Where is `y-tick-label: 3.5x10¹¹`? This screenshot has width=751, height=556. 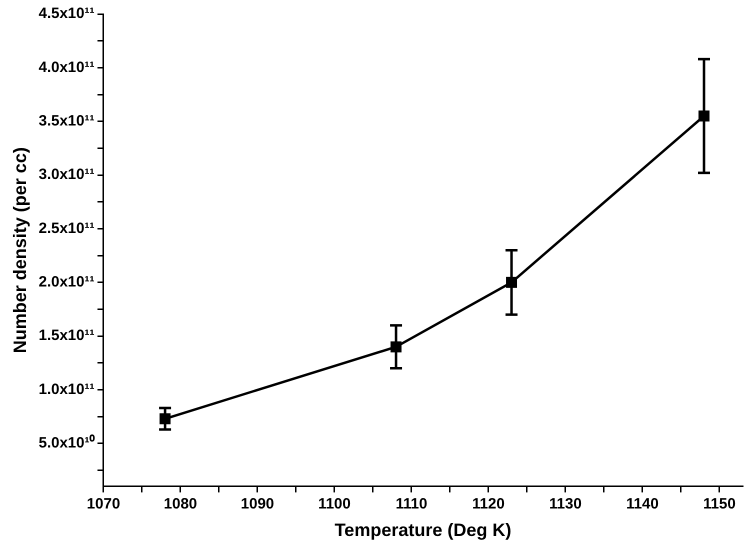 y-tick-label: 3.5x10¹¹ is located at coordinates (66, 121).